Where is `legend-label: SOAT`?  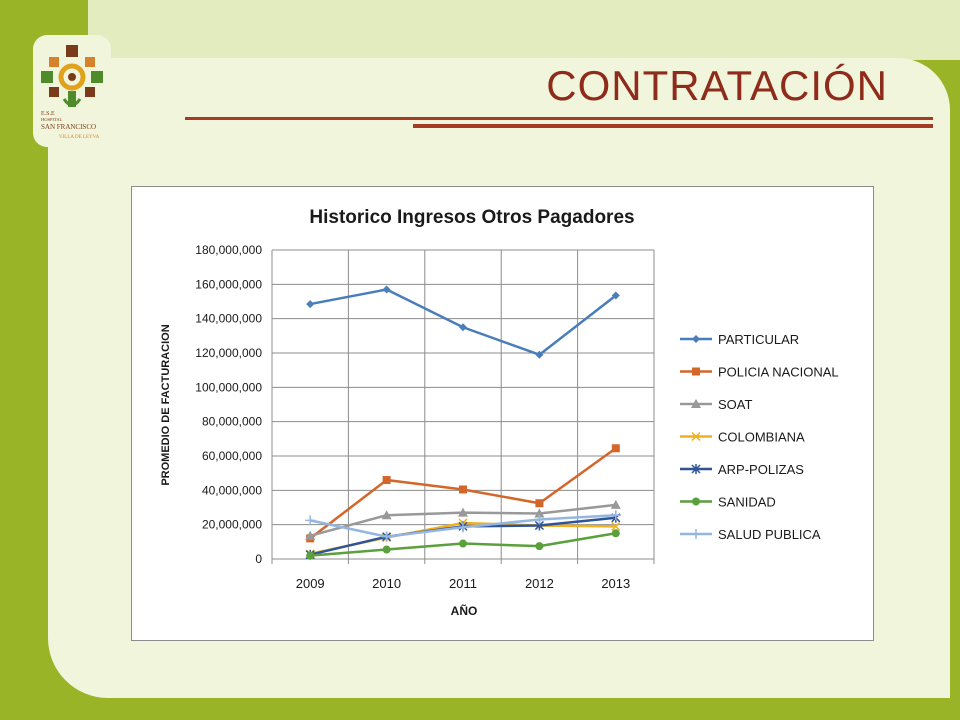 legend-label: SOAT is located at coordinates (735, 404).